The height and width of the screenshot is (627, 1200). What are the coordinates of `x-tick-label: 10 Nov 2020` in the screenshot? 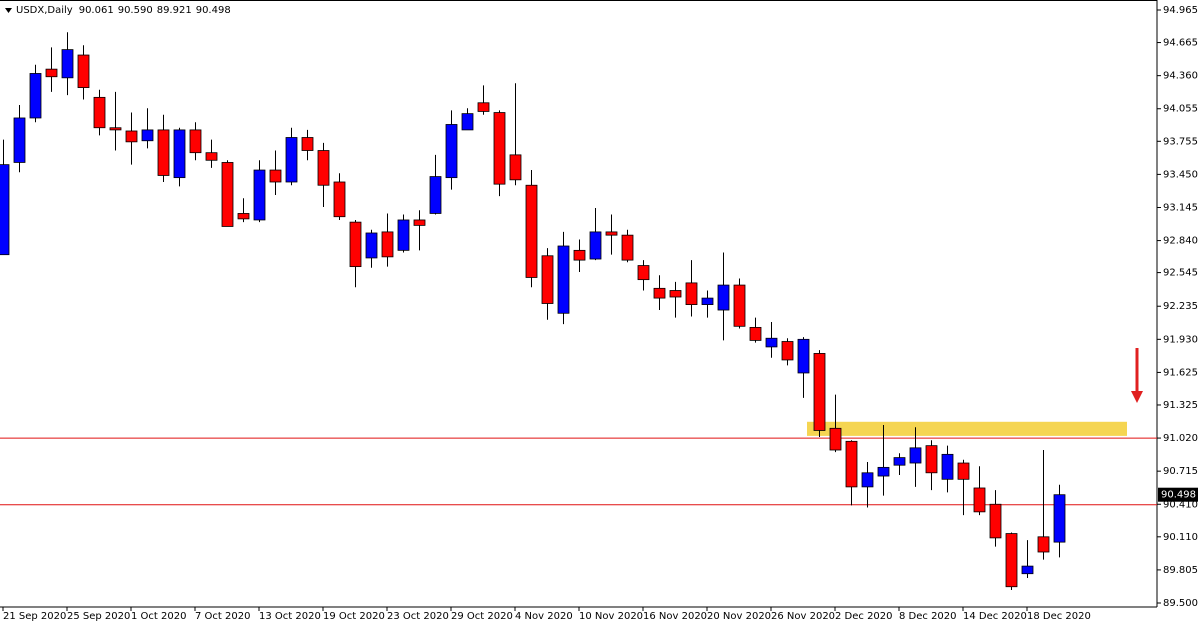 It's located at (611, 616).